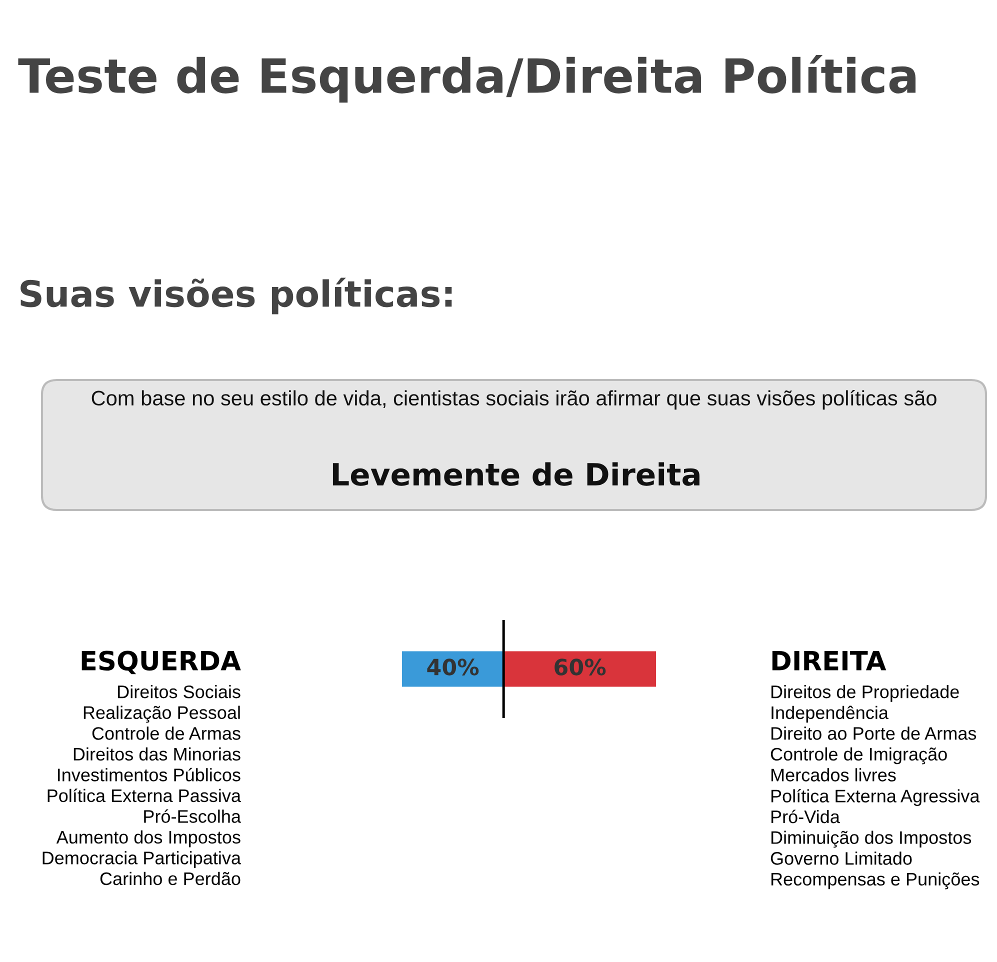 The width and height of the screenshot is (997, 962). What do you see at coordinates (453, 667) in the screenshot?
I see `data-label: 40%` at bounding box center [453, 667].